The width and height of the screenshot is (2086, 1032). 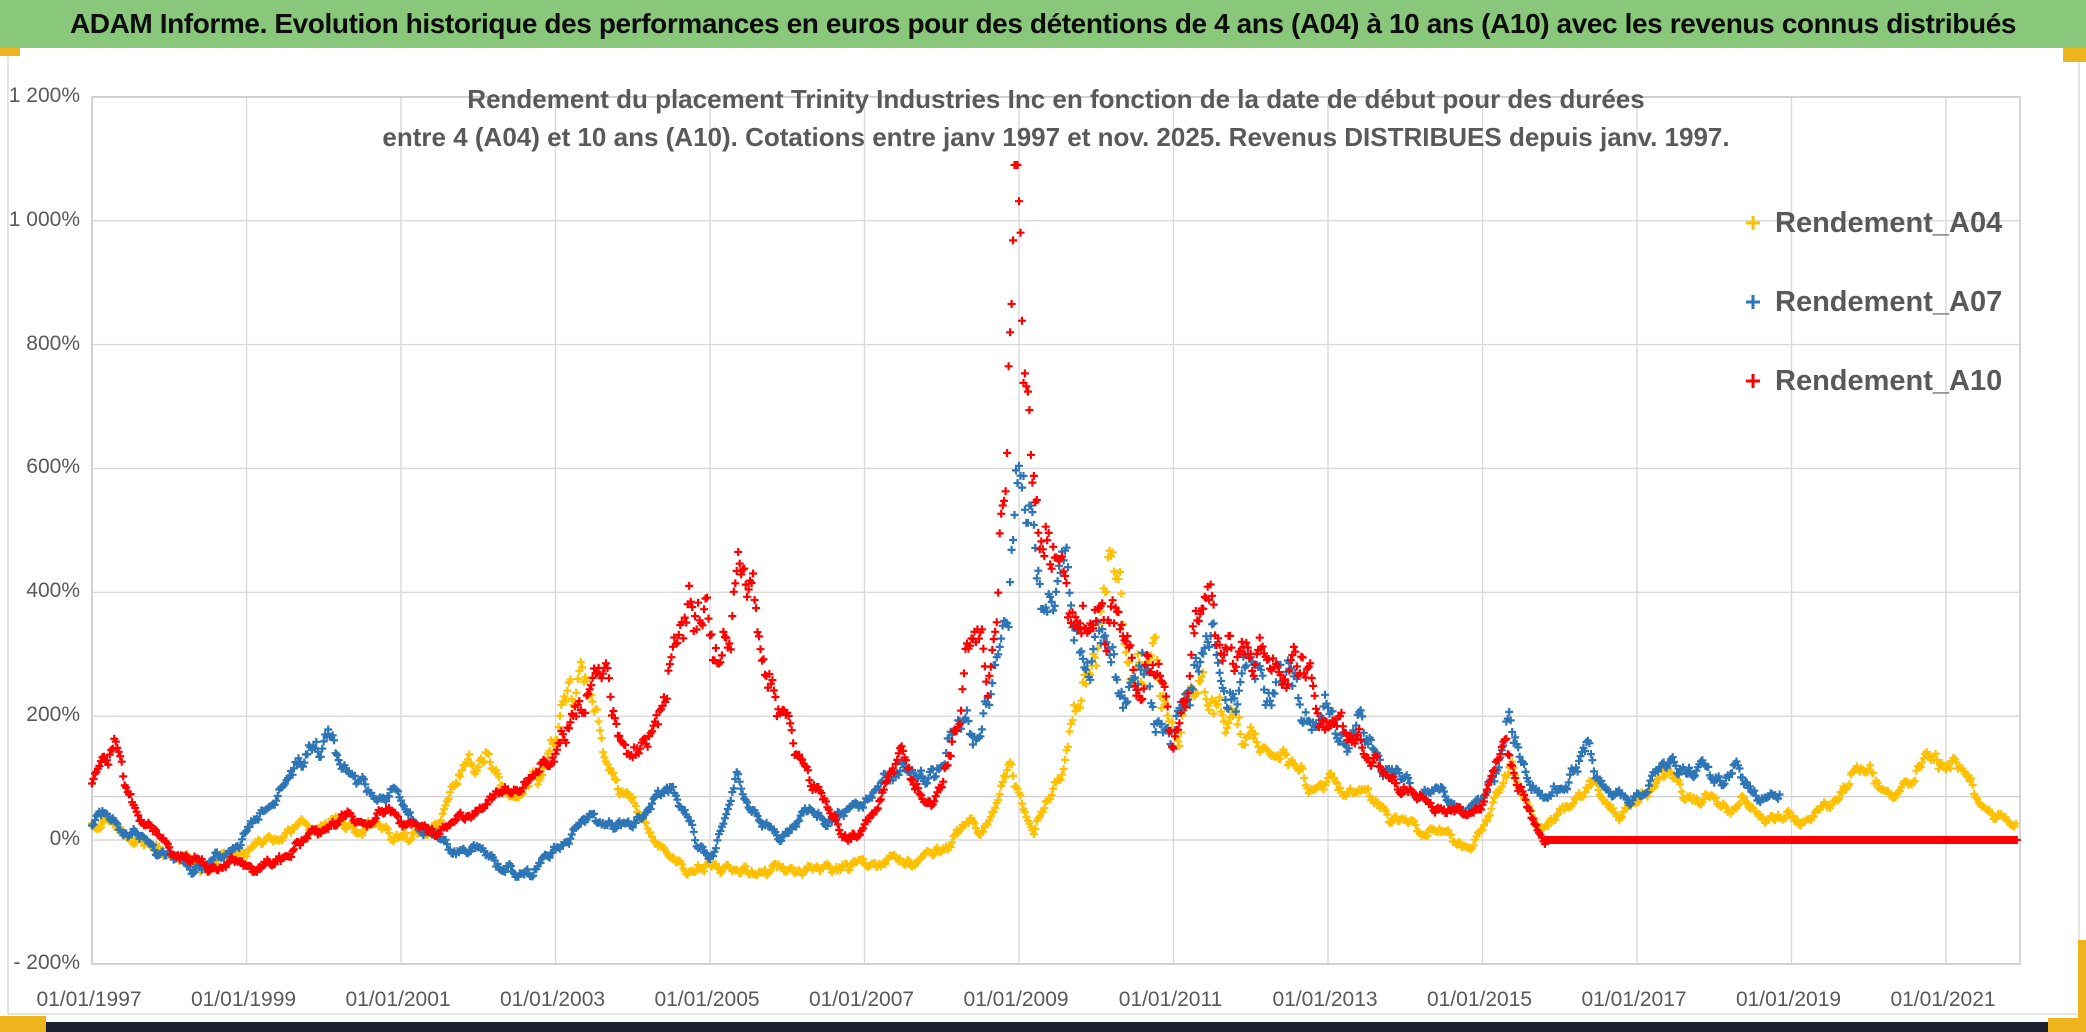 I want to click on y-tick-label: 600%, so click(x=53, y=467).